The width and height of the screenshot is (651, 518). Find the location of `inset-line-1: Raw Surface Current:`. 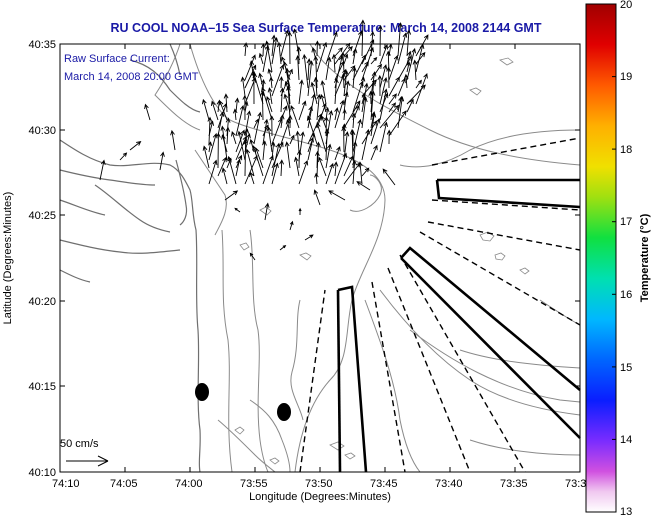

inset-line-1: Raw Surface Current: is located at coordinates (117, 59).